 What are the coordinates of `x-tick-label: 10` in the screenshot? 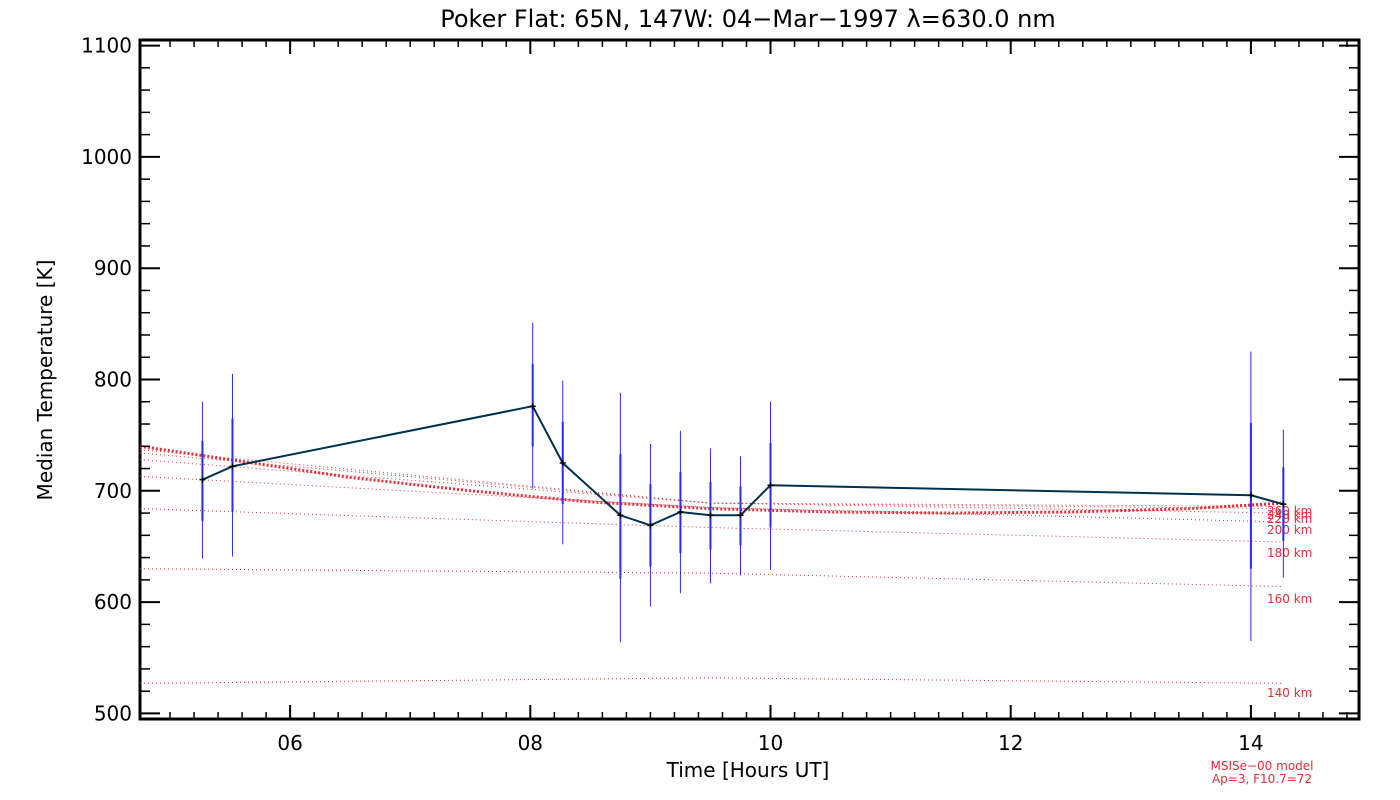 It's located at (770, 743).